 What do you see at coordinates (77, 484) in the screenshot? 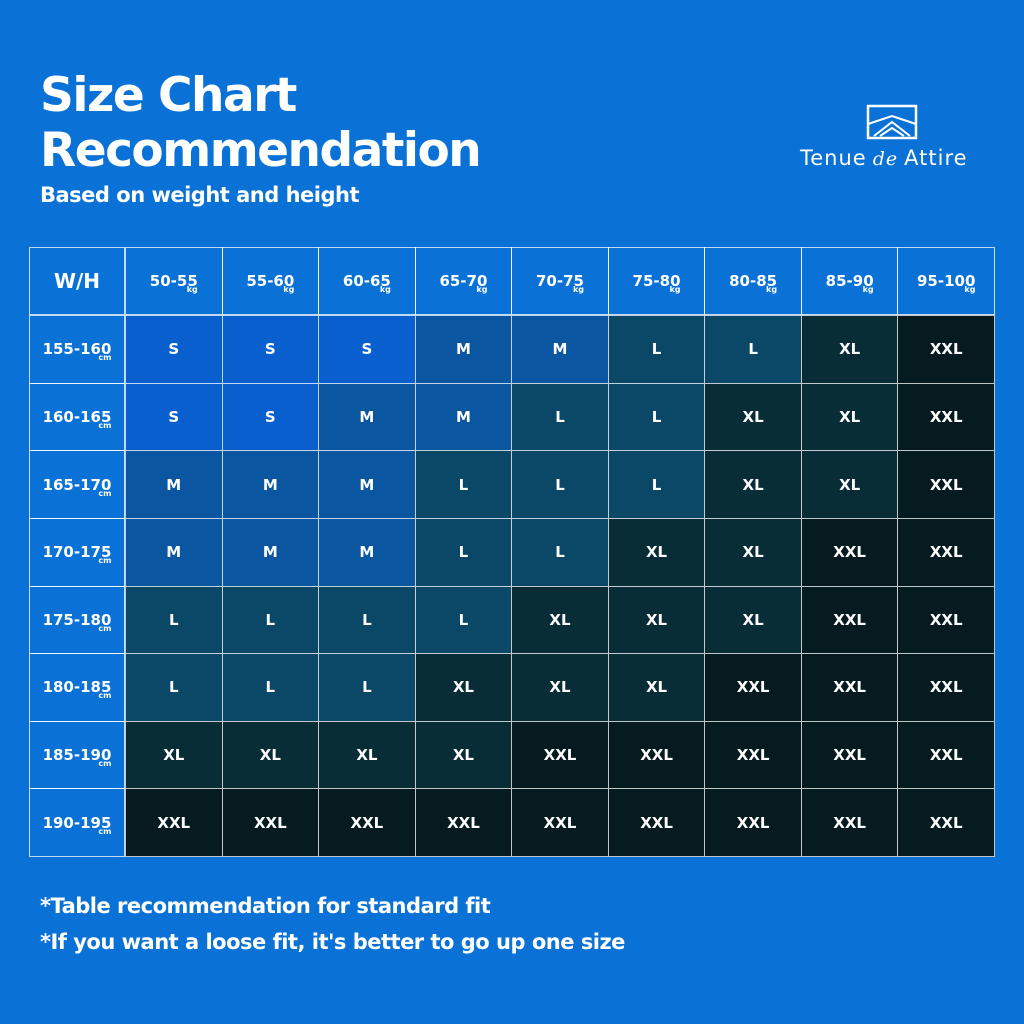
I see `row-header: 165-170 cm` at bounding box center [77, 484].